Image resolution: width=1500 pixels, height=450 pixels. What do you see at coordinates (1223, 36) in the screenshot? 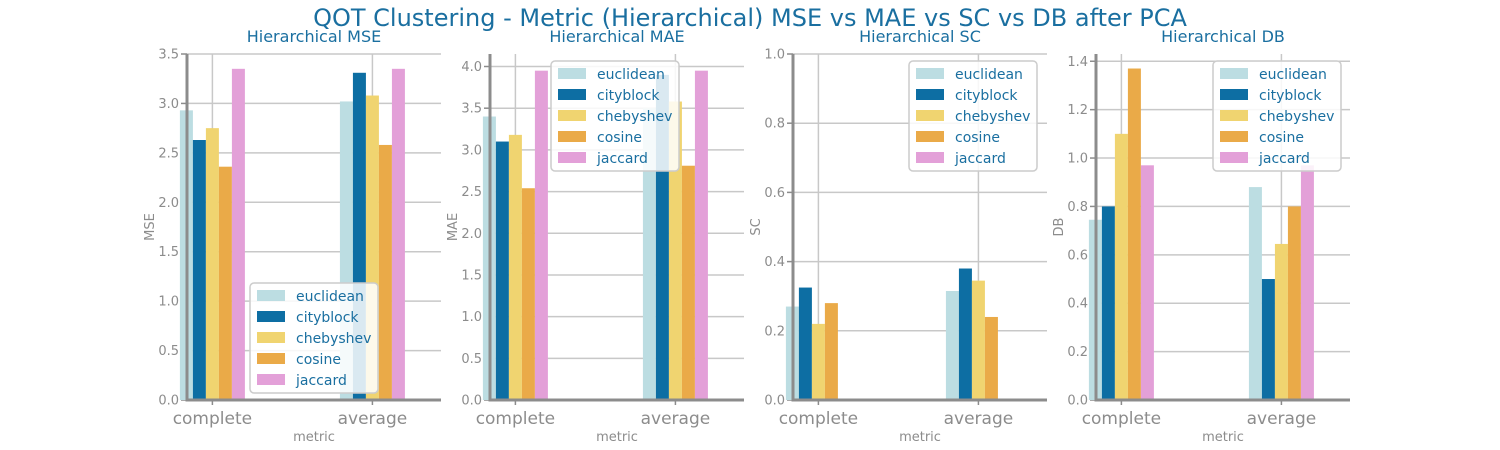
I see `chart-title: Hierarchical DB` at bounding box center [1223, 36].